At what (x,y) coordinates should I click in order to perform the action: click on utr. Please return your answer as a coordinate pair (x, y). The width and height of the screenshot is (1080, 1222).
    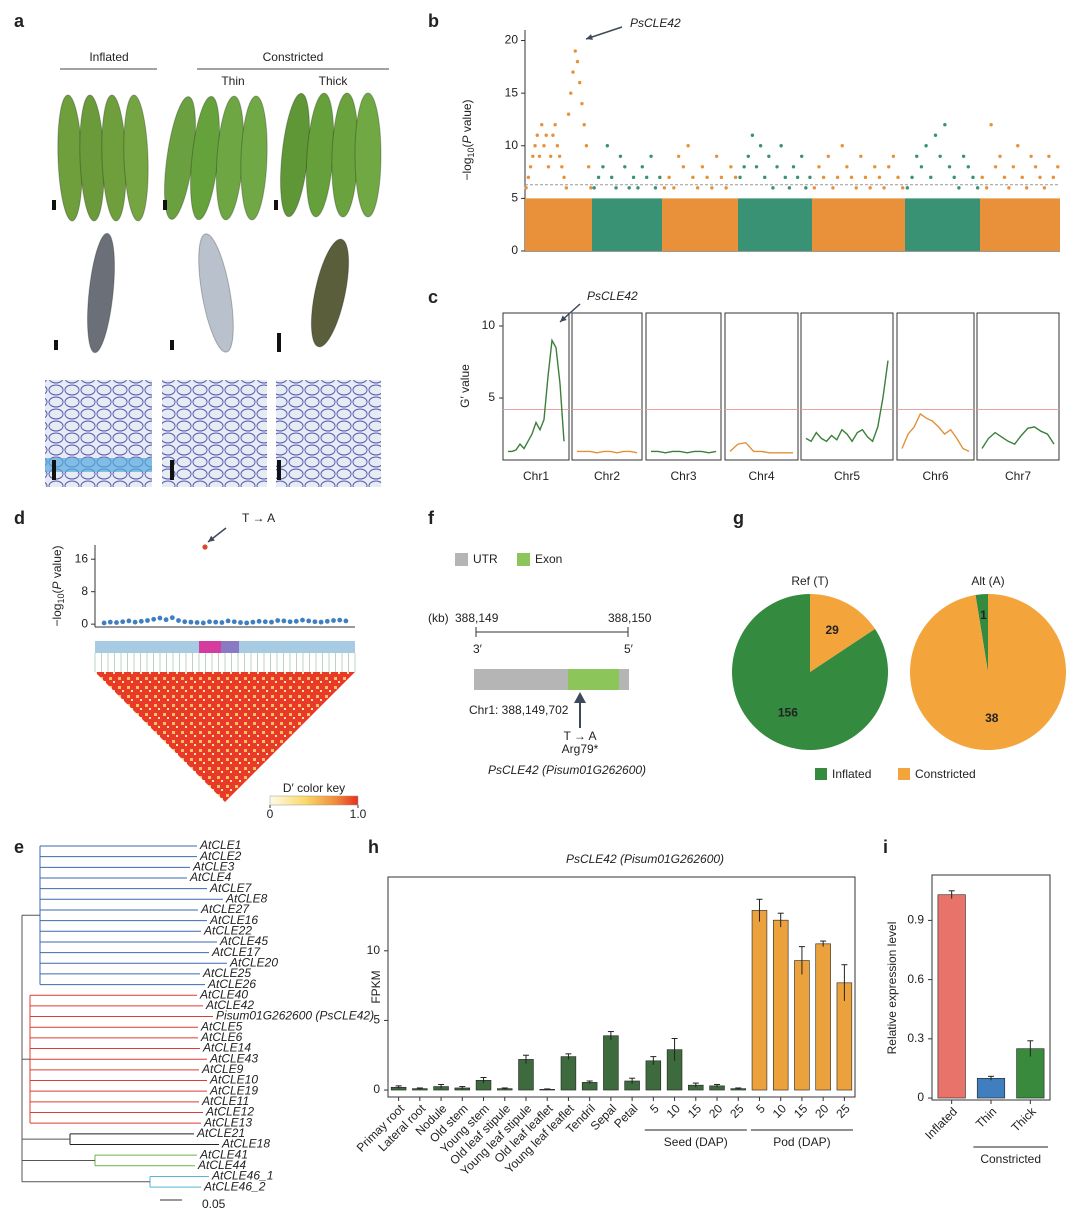
    Looking at the image, I should click on (521, 679).